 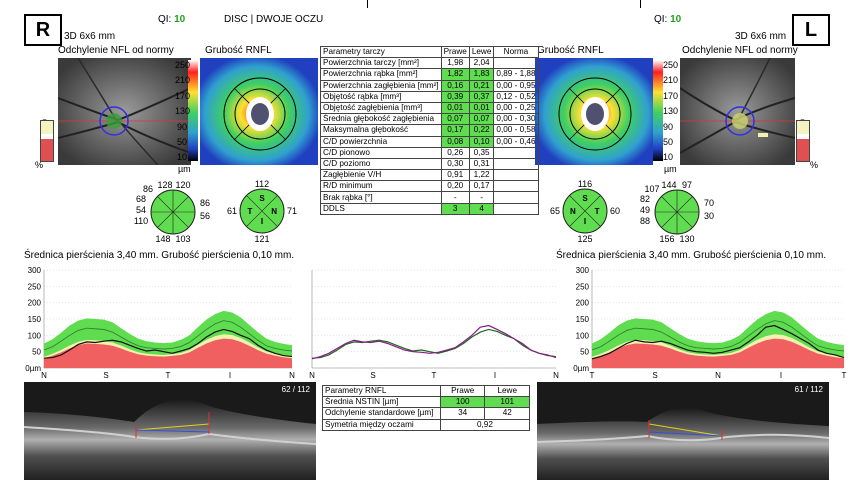 I want to click on right-scale-ticks: 250 210 170 130 90 50 10, so click(x=183, y=111).